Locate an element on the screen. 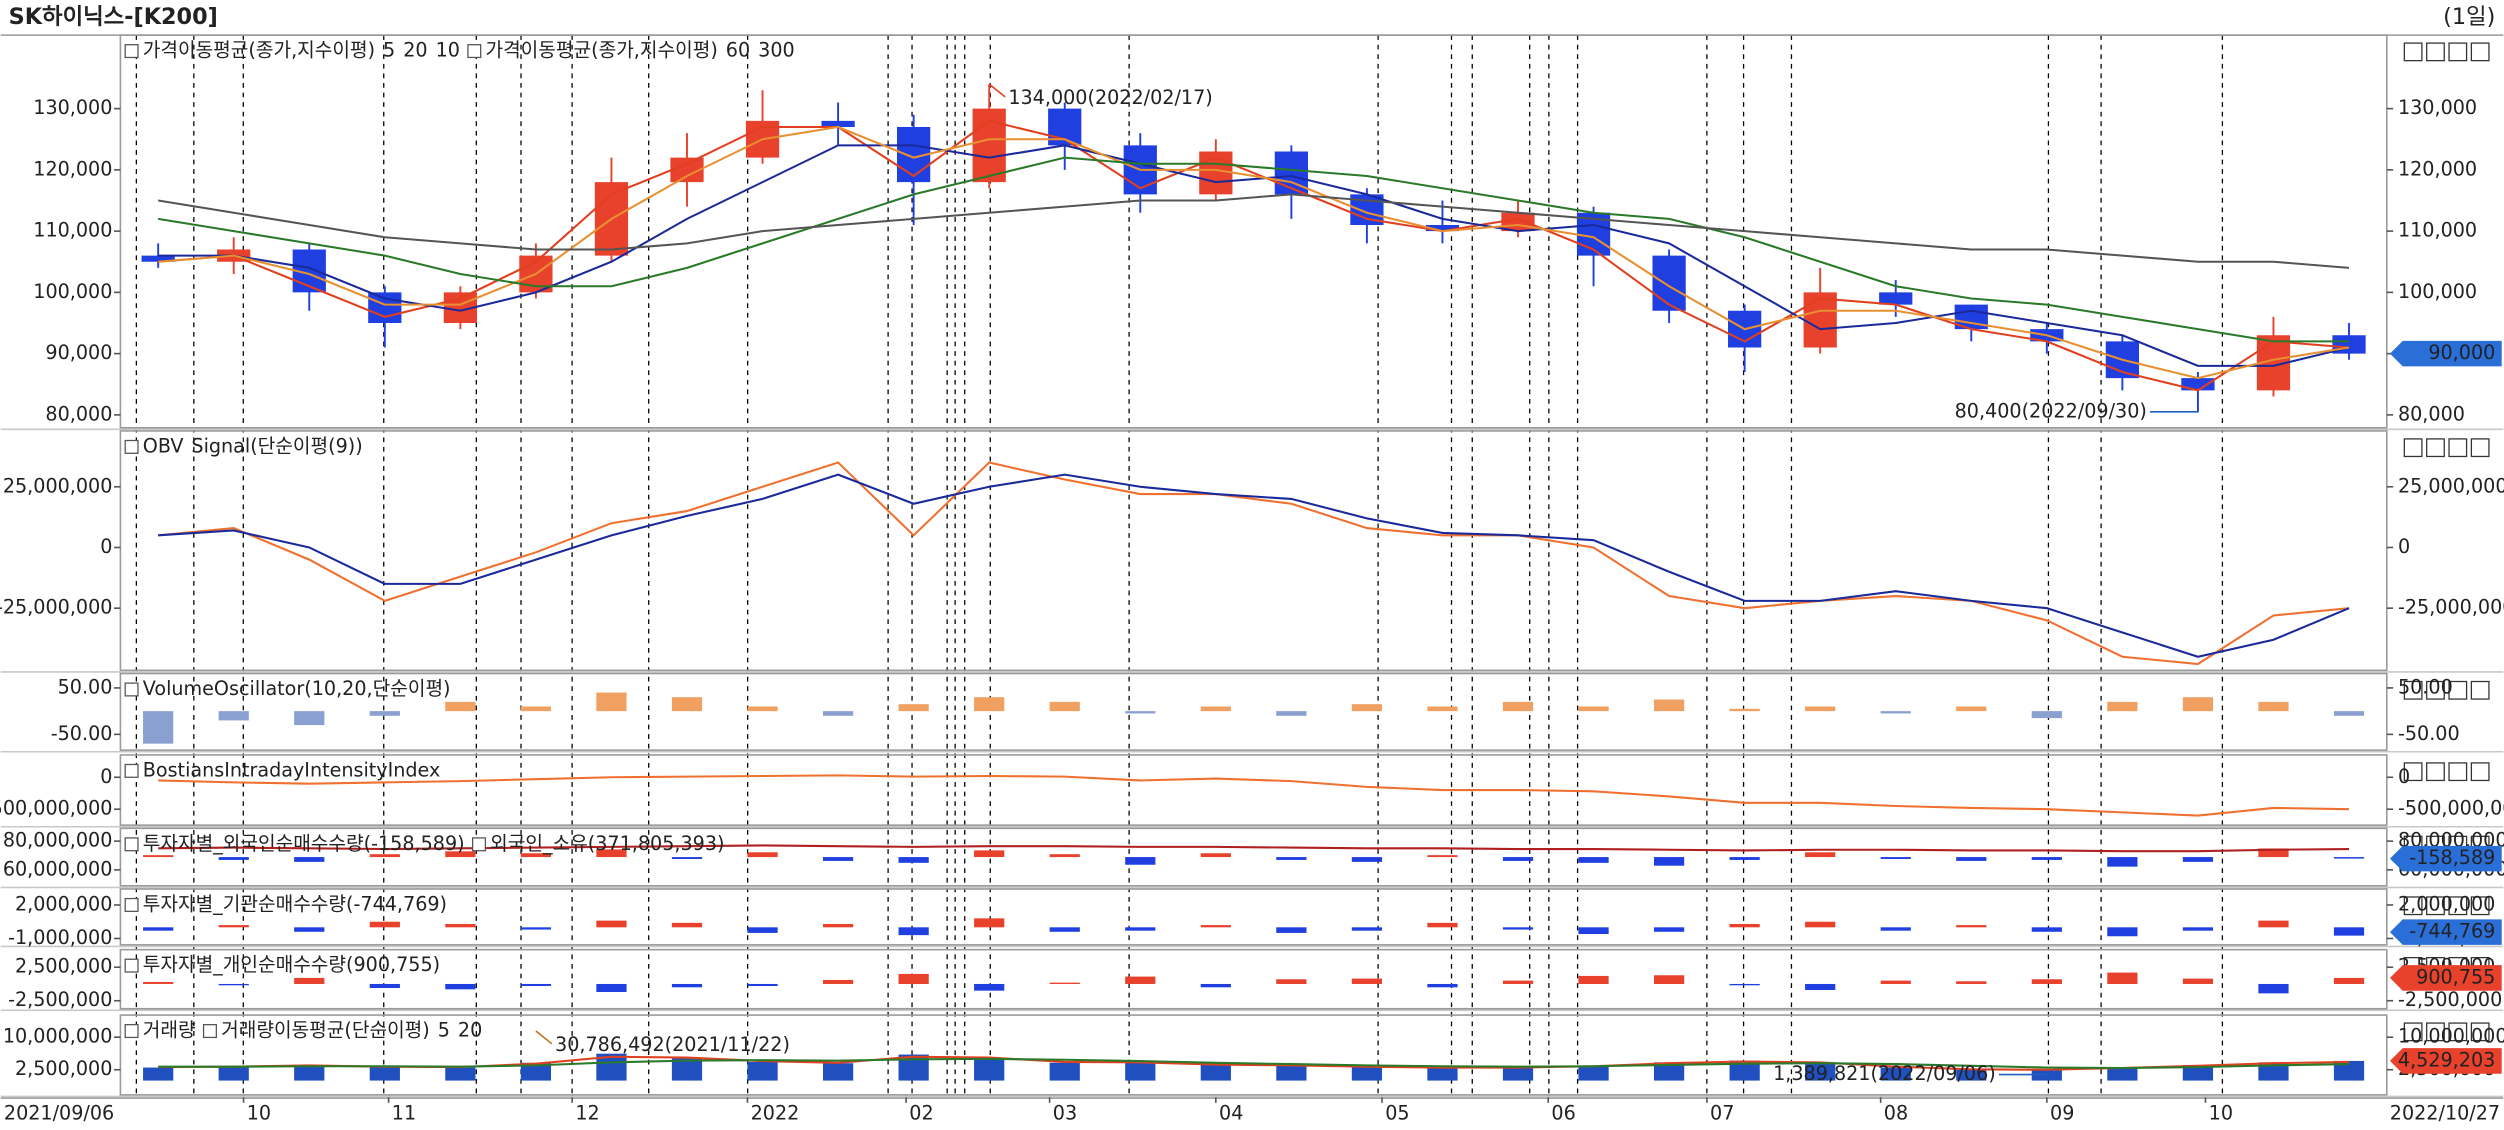 The image size is (2504, 1130). legend-label: 60 is located at coordinates (738, 50).